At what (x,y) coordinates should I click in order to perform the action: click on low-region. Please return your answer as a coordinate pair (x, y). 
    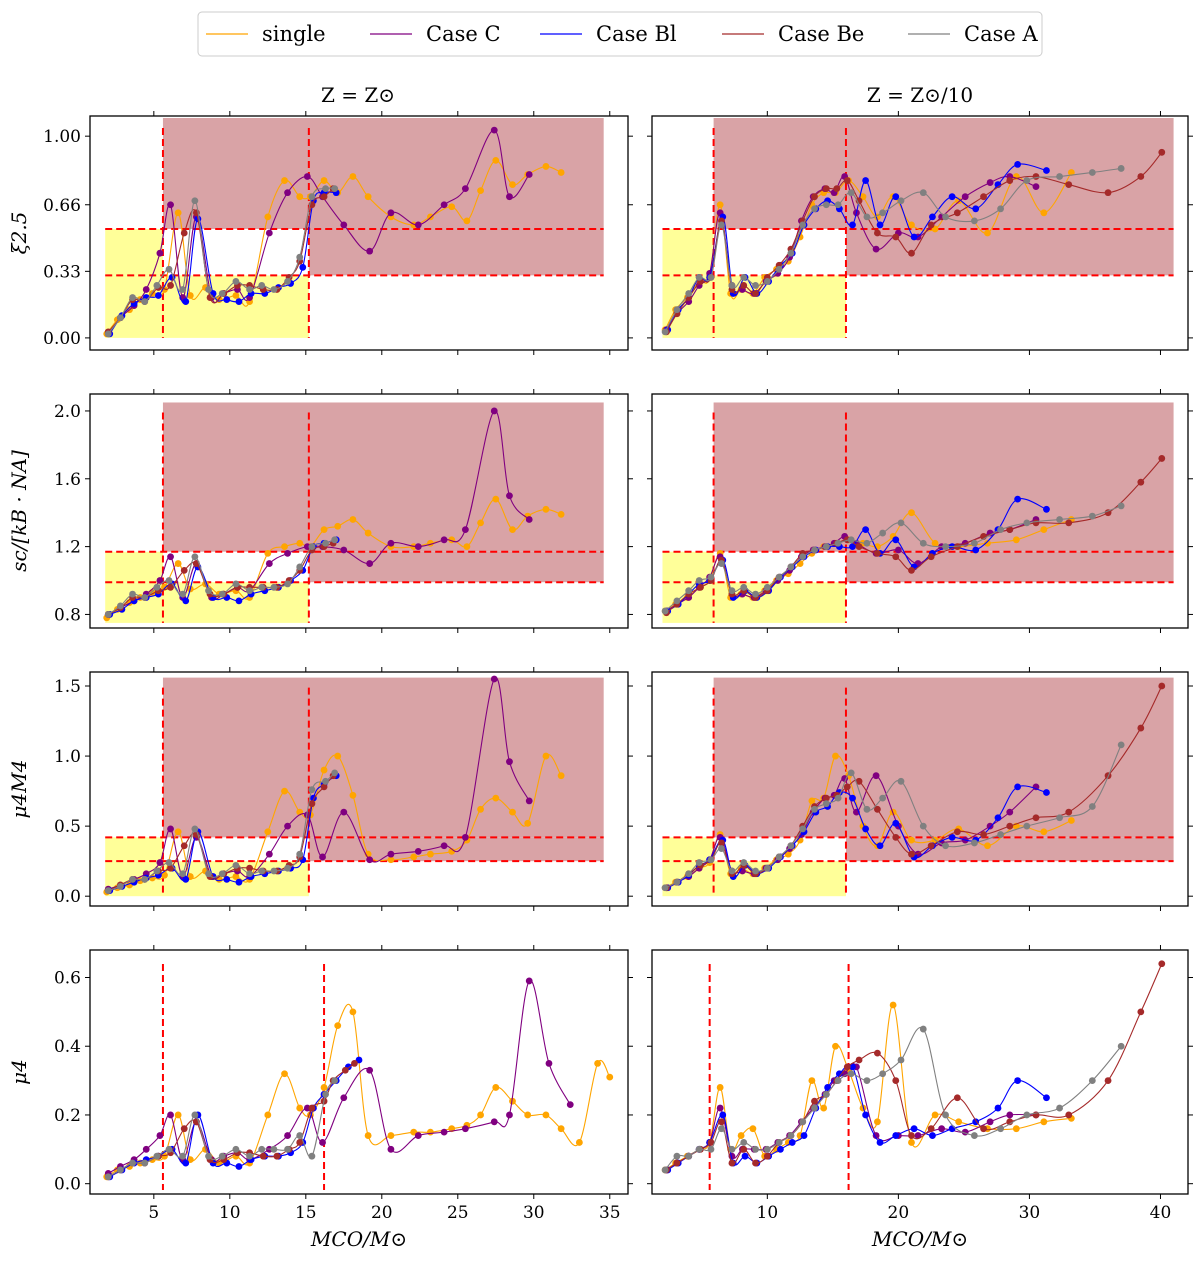
    Looking at the image, I should click on (134, 567).